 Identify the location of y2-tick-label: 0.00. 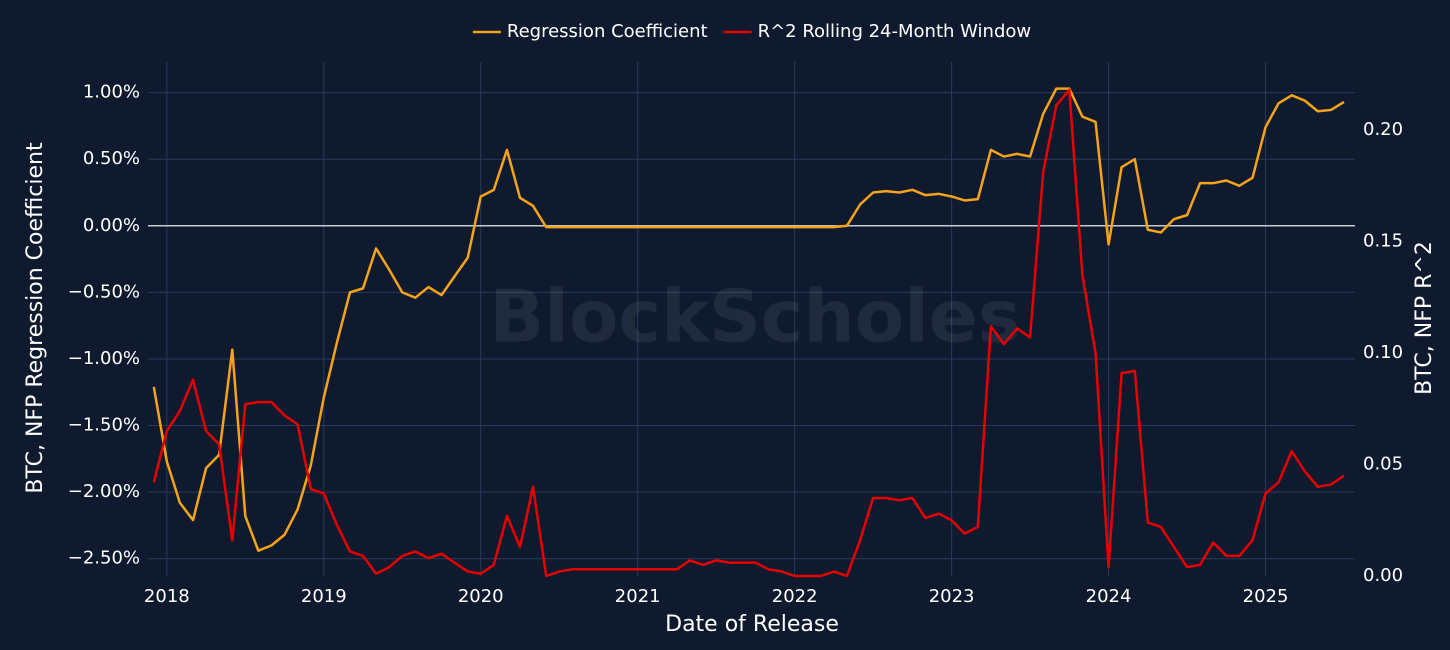
(1383, 575).